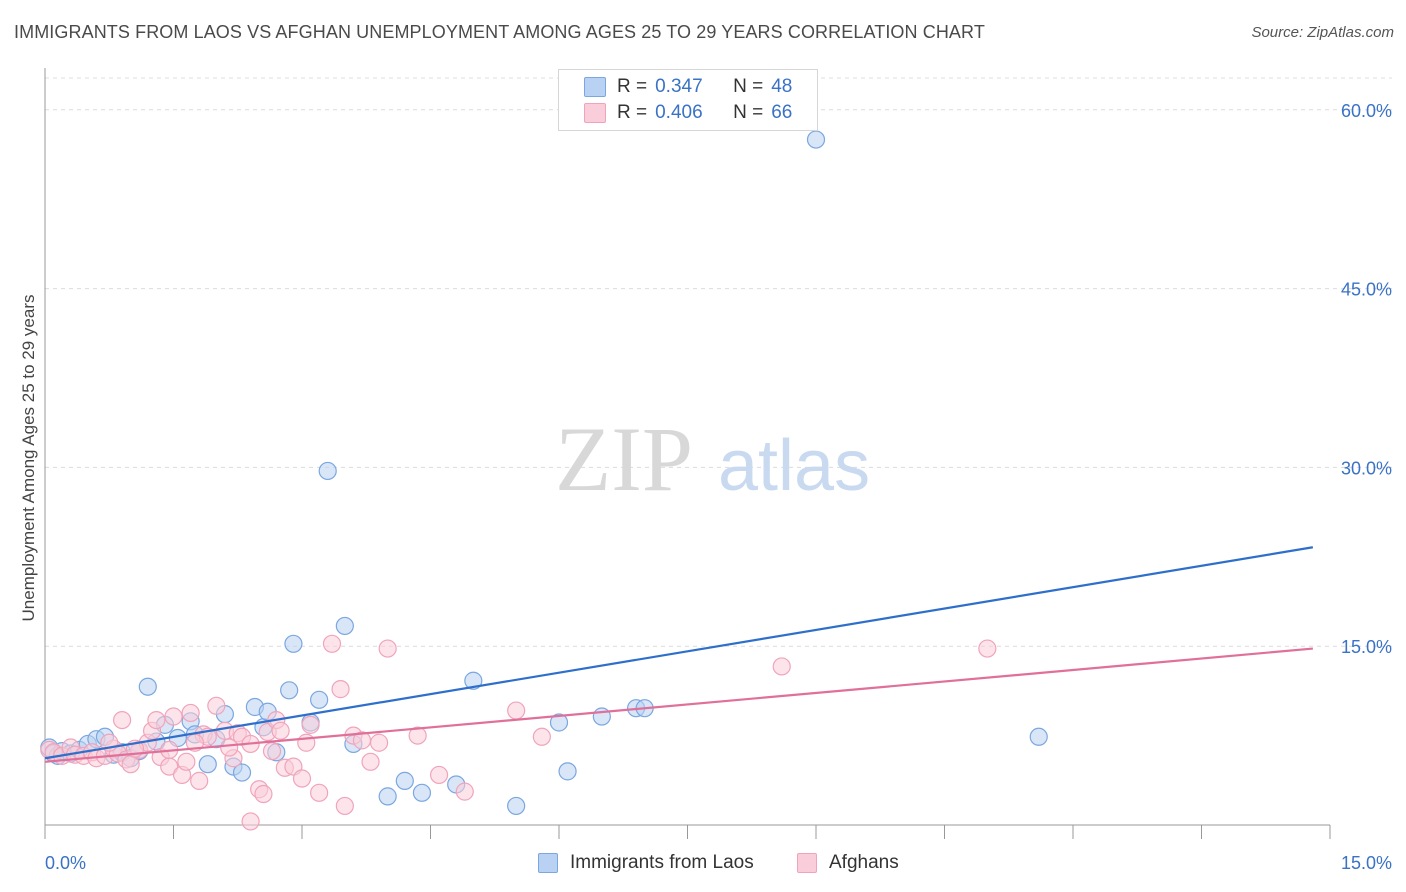  What do you see at coordinates (864, 862) in the screenshot?
I see `bottom-legend-label-afghans: Afghans` at bounding box center [864, 862].